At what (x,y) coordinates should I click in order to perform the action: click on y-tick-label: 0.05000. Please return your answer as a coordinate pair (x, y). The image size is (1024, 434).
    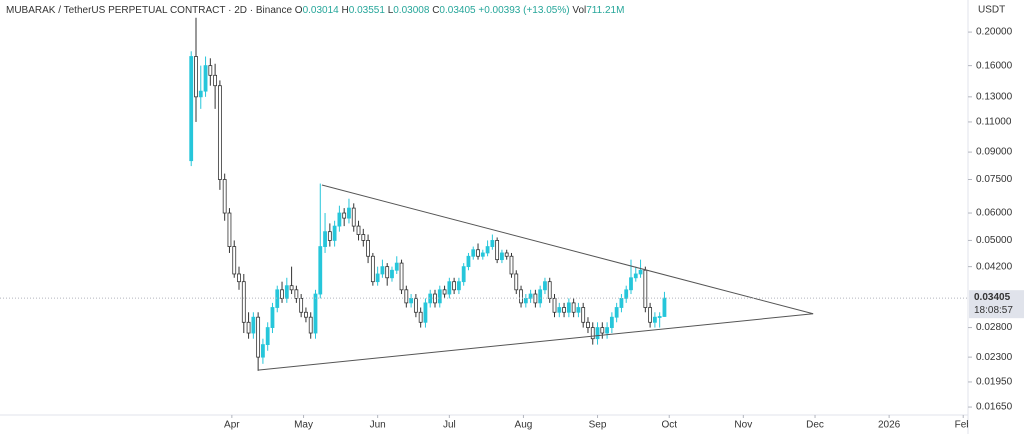
    Looking at the image, I should click on (994, 240).